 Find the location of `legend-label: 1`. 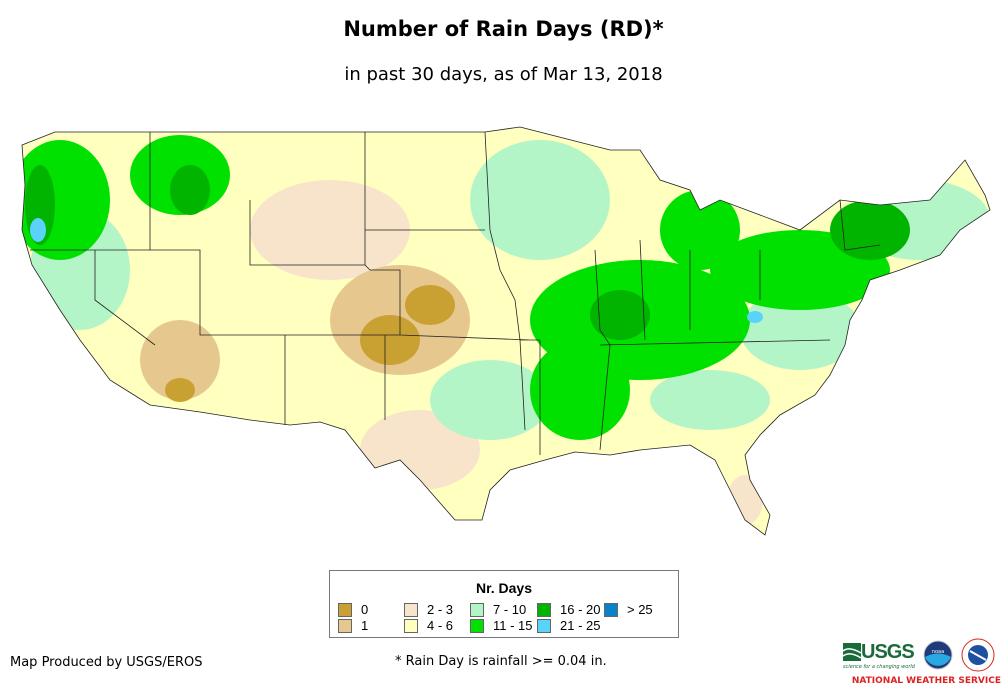

legend-label: 1 is located at coordinates (365, 625).